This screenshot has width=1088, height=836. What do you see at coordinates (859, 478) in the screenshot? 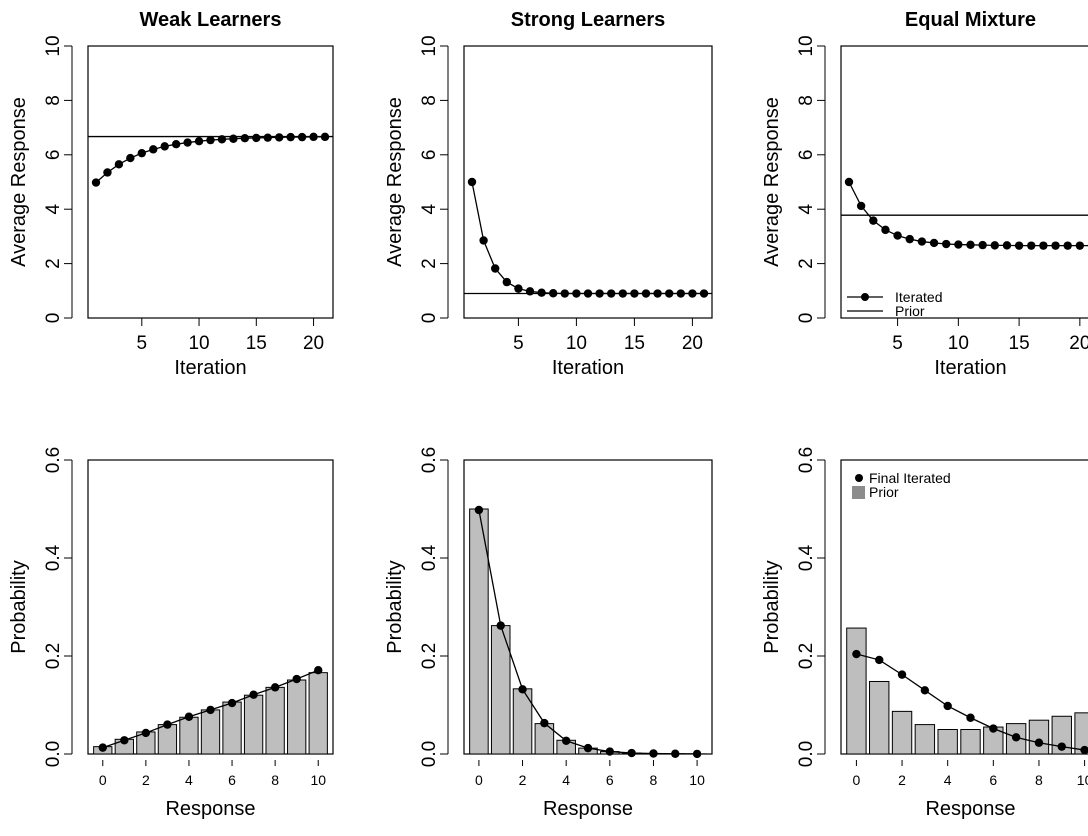
I see `legend-final-iterated-marker` at bounding box center [859, 478].